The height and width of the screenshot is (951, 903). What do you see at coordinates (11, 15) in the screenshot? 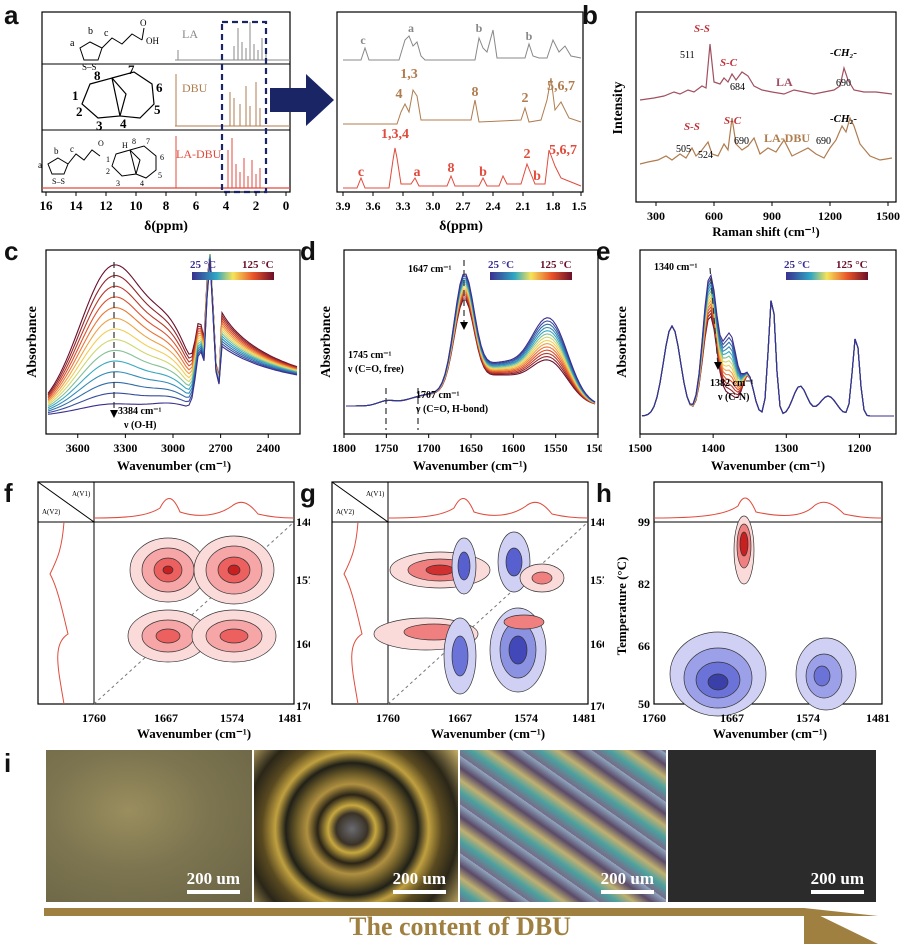
I see `panel-label-a: a` at bounding box center [11, 15].